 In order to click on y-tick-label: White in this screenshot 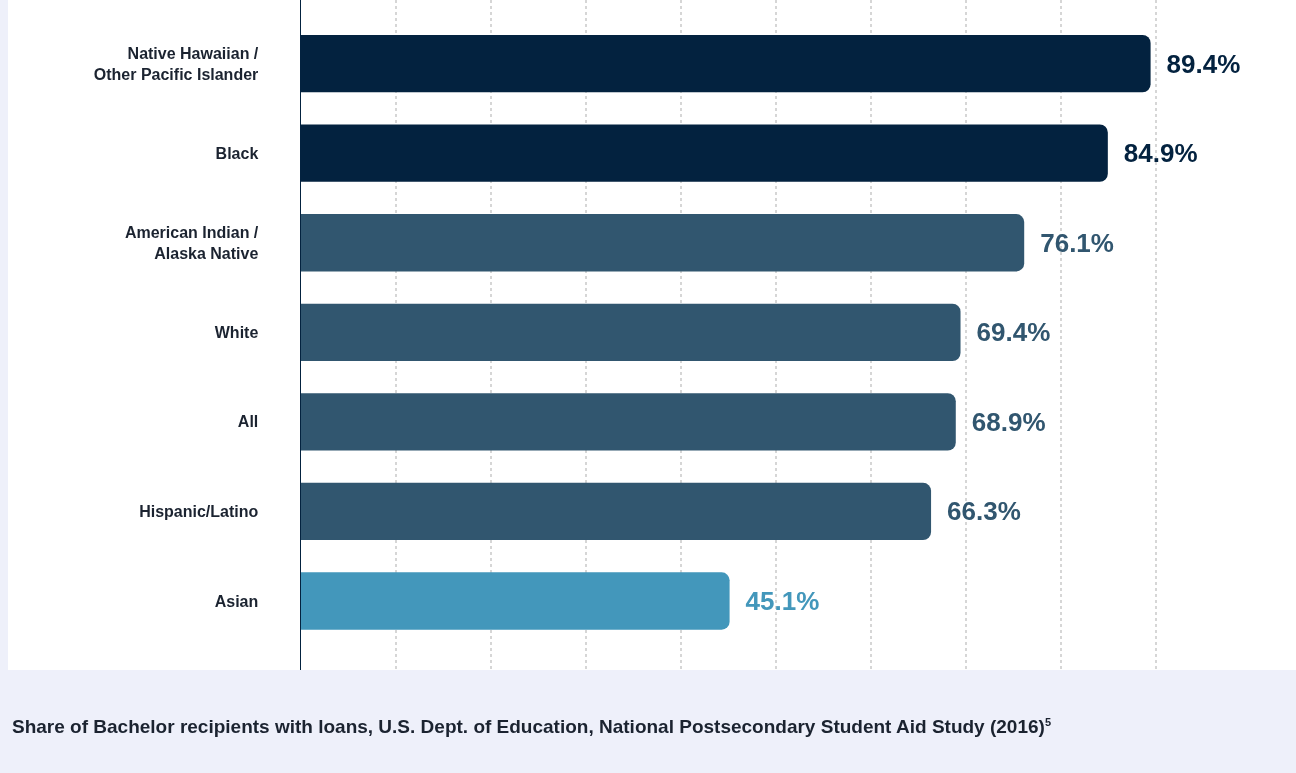, I will do `click(236, 332)`.